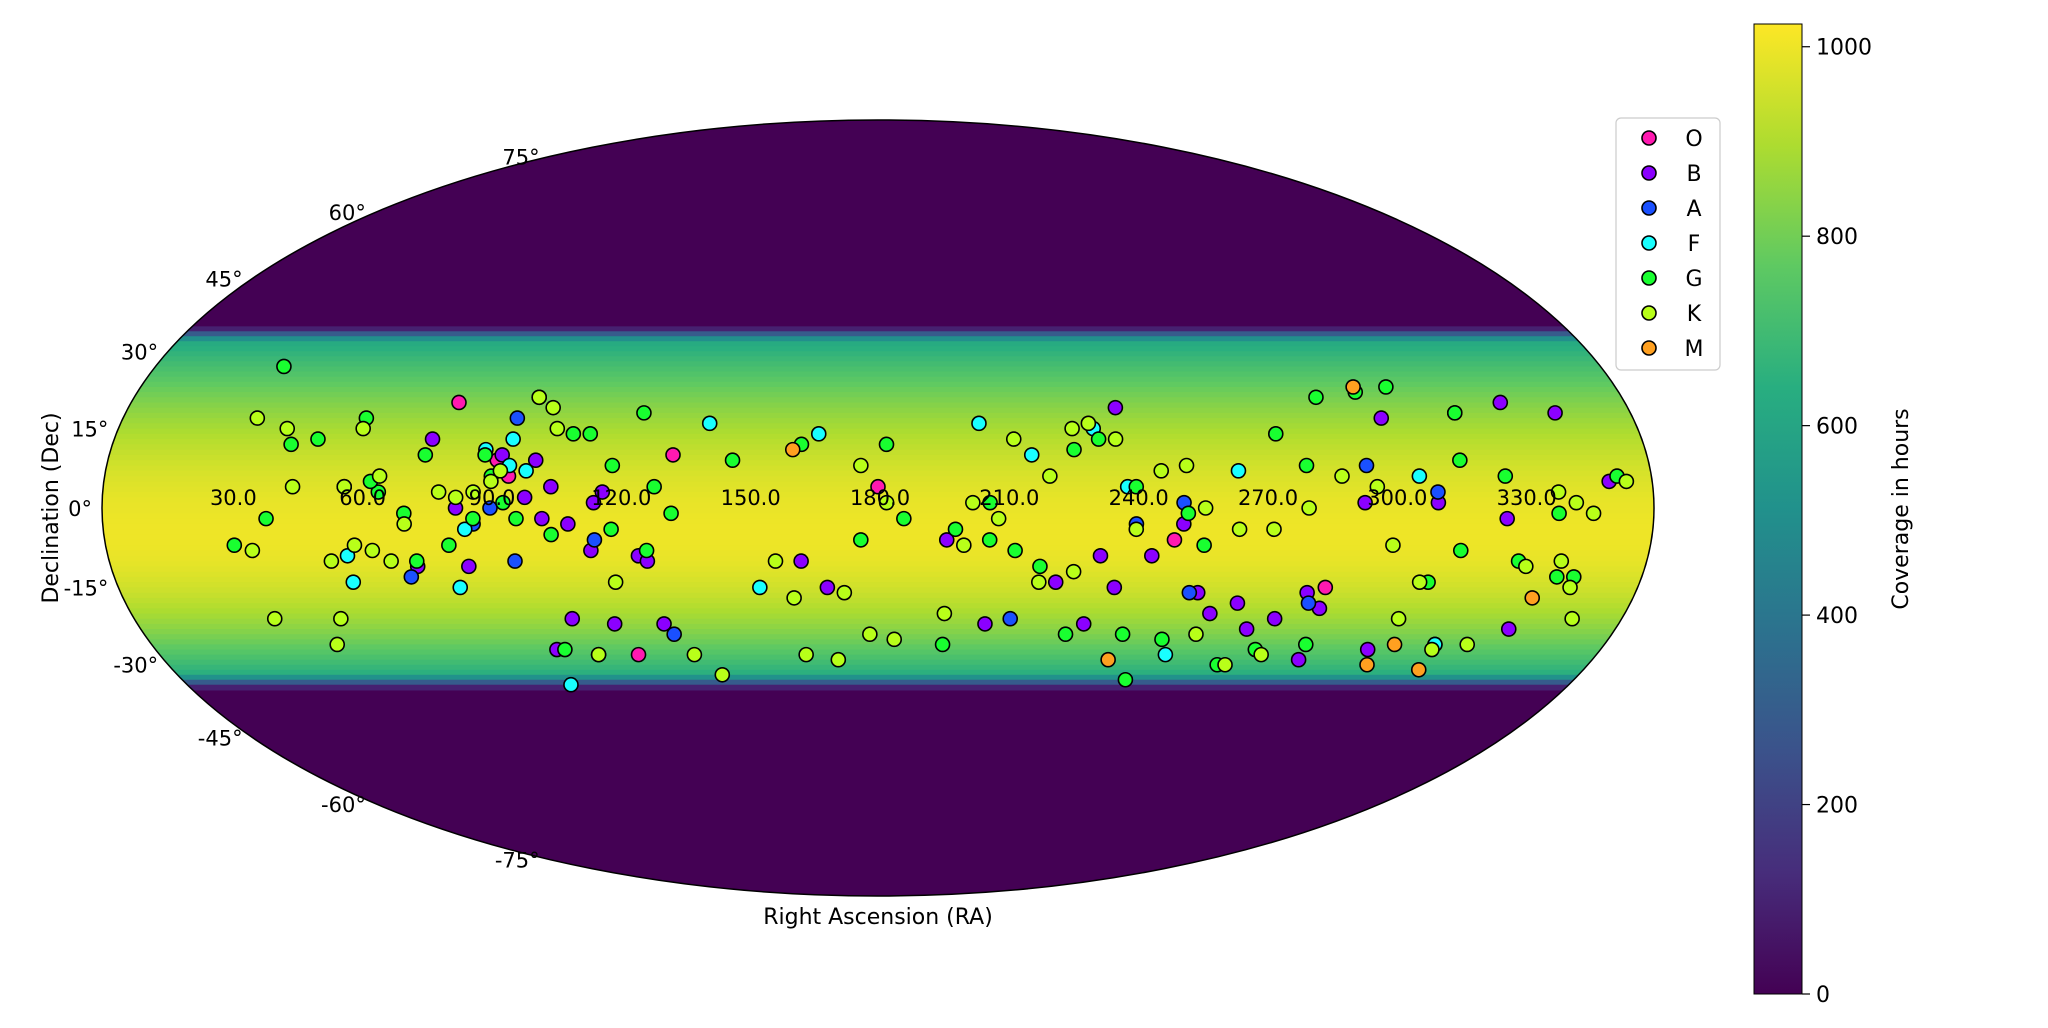  I want to click on legend-marker-K, so click(1649, 313).